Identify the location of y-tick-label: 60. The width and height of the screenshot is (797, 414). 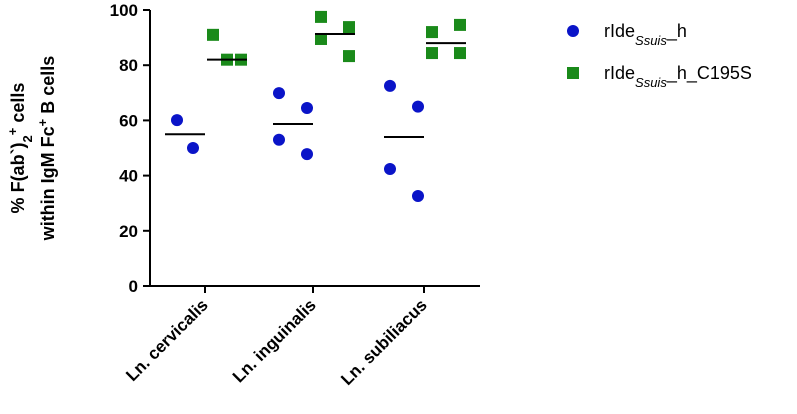
(128, 120).